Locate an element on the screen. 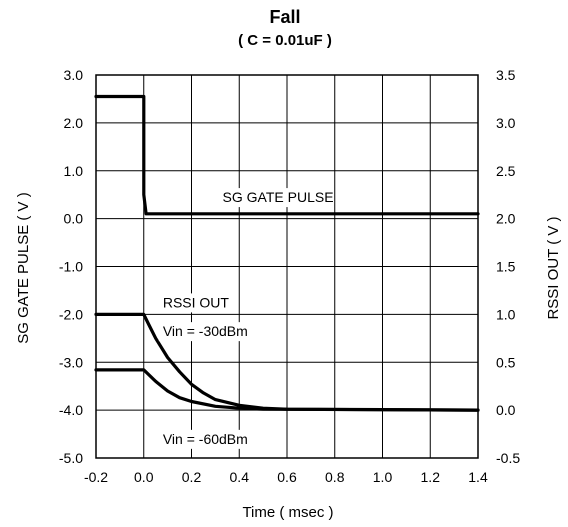 This screenshot has width=568, height=527. x-axis-ticks: -0.2 0.0 0.2 0.4 0.6 0.8 1.0 1.2 1.4 is located at coordinates (286, 477).